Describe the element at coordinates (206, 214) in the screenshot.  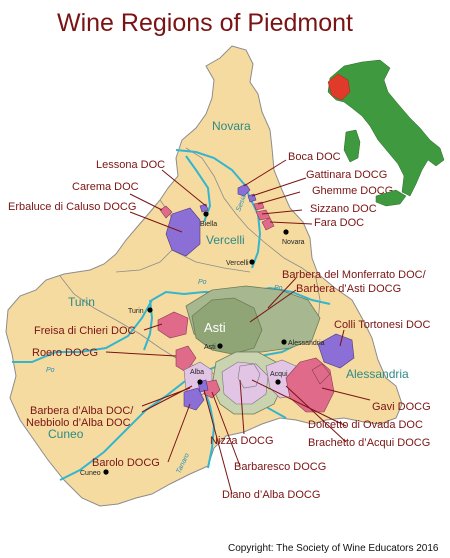
I see `city-dot-biella` at that location.